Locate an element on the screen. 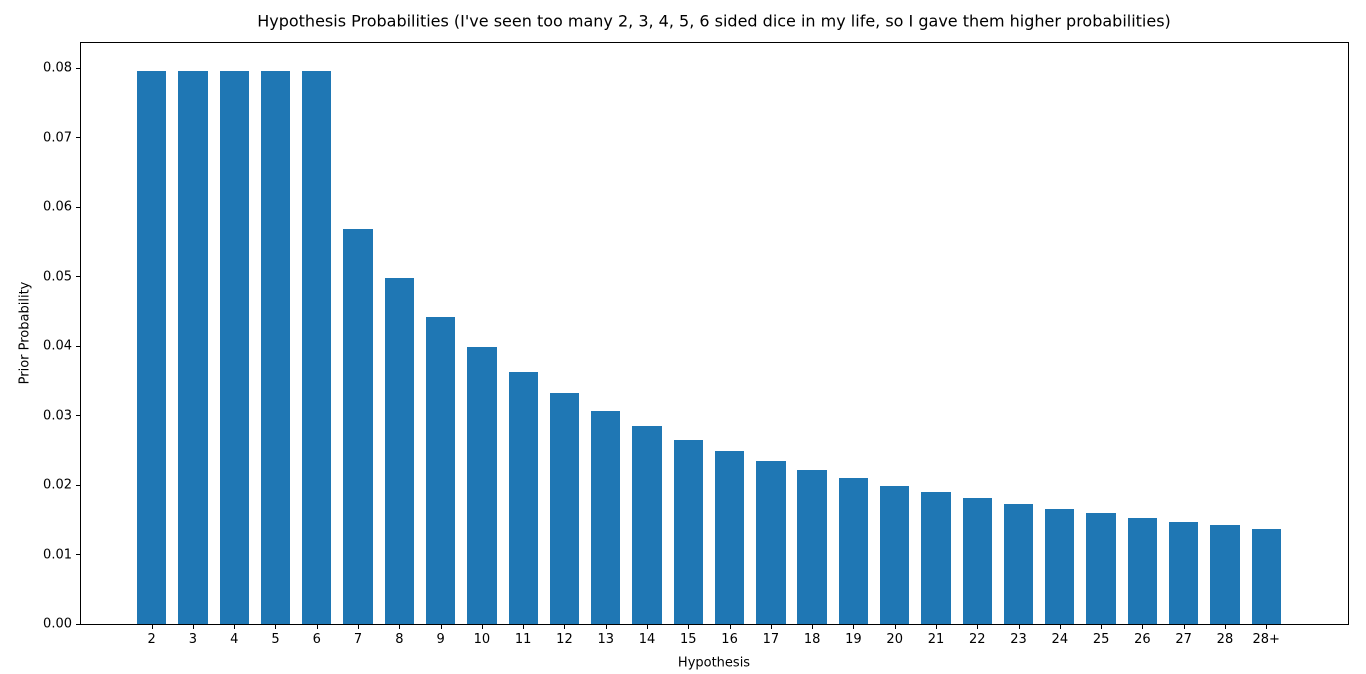 This screenshot has height=674, width=1366. bar-slot: 3 is located at coordinates (192, 345).